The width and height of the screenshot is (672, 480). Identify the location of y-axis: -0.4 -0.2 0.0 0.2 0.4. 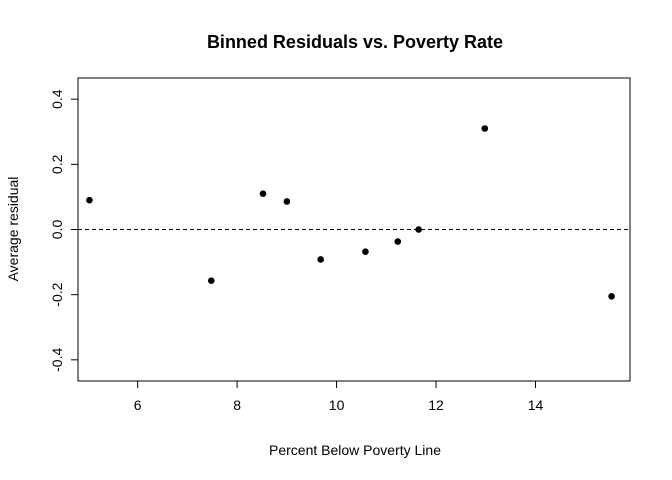
(64, 230).